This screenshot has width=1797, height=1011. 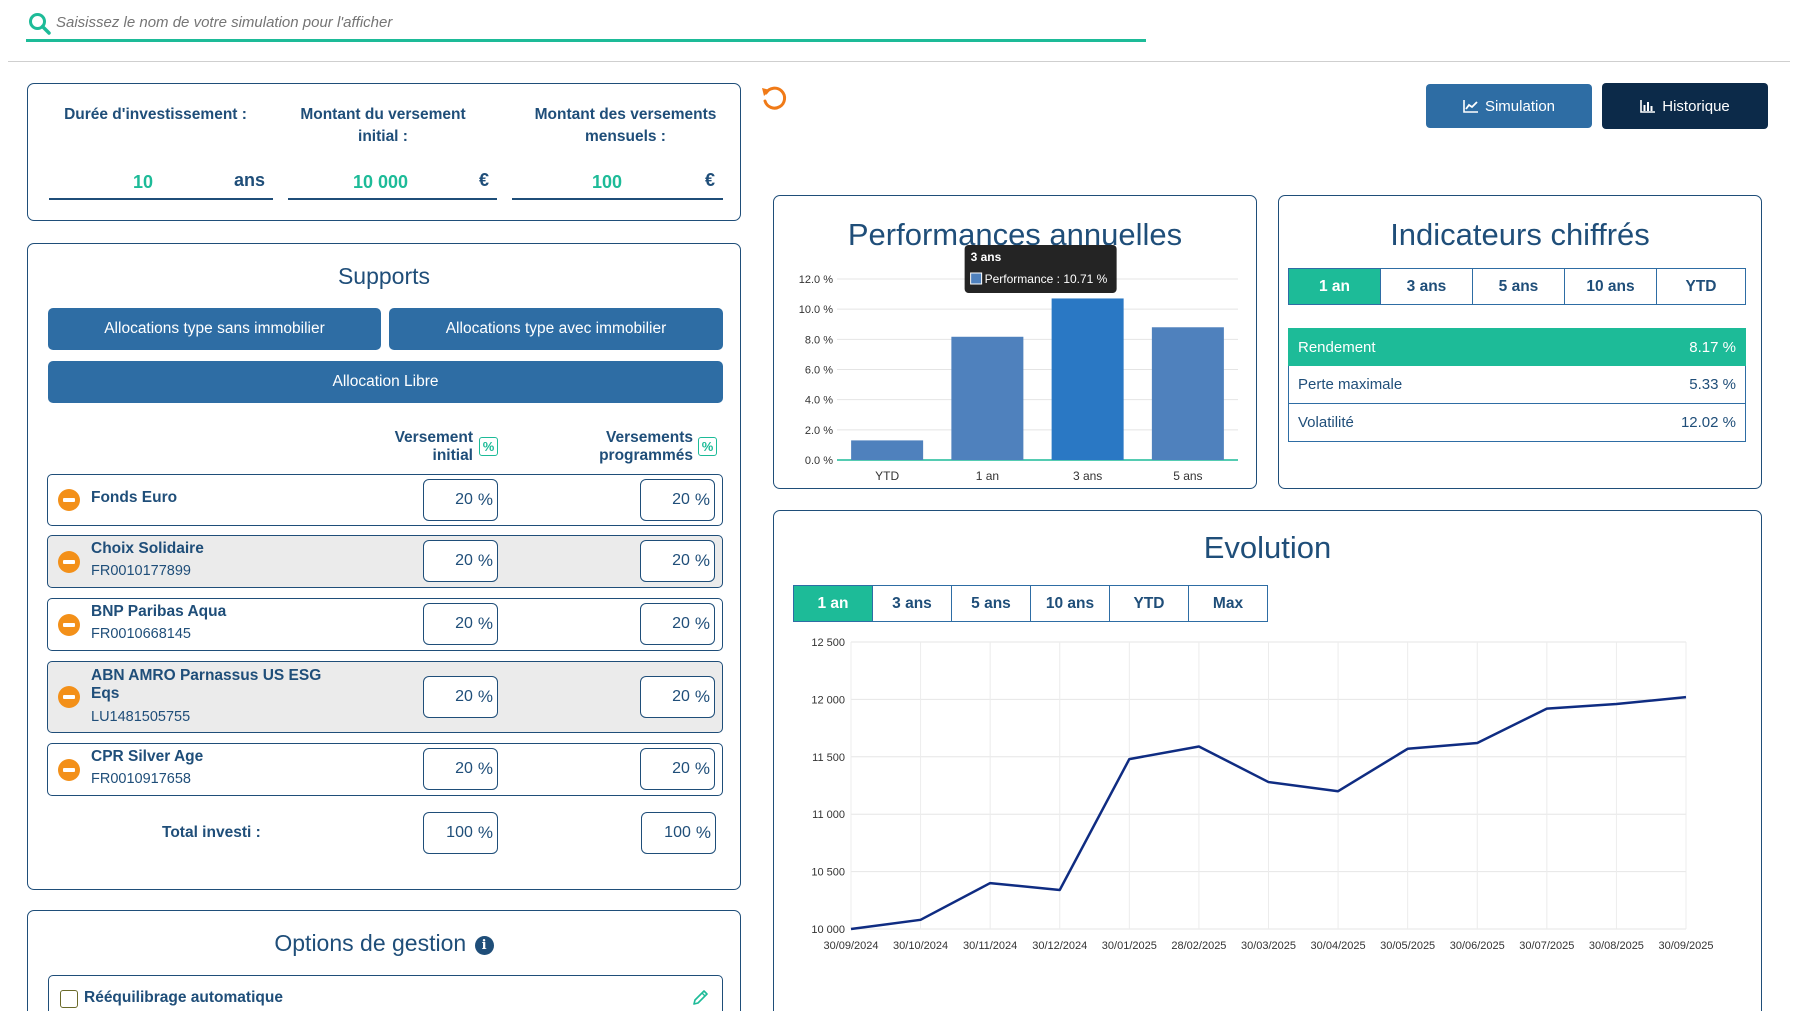 I want to click on fund-name: ABN AMRO Parnassus US ESG Eqs, so click(x=206, y=684).